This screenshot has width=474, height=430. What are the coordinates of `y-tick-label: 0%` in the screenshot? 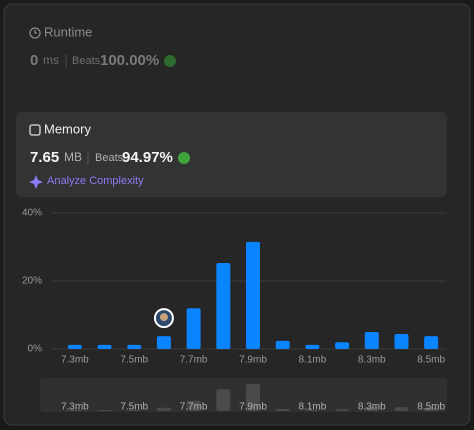 It's located at (35, 349).